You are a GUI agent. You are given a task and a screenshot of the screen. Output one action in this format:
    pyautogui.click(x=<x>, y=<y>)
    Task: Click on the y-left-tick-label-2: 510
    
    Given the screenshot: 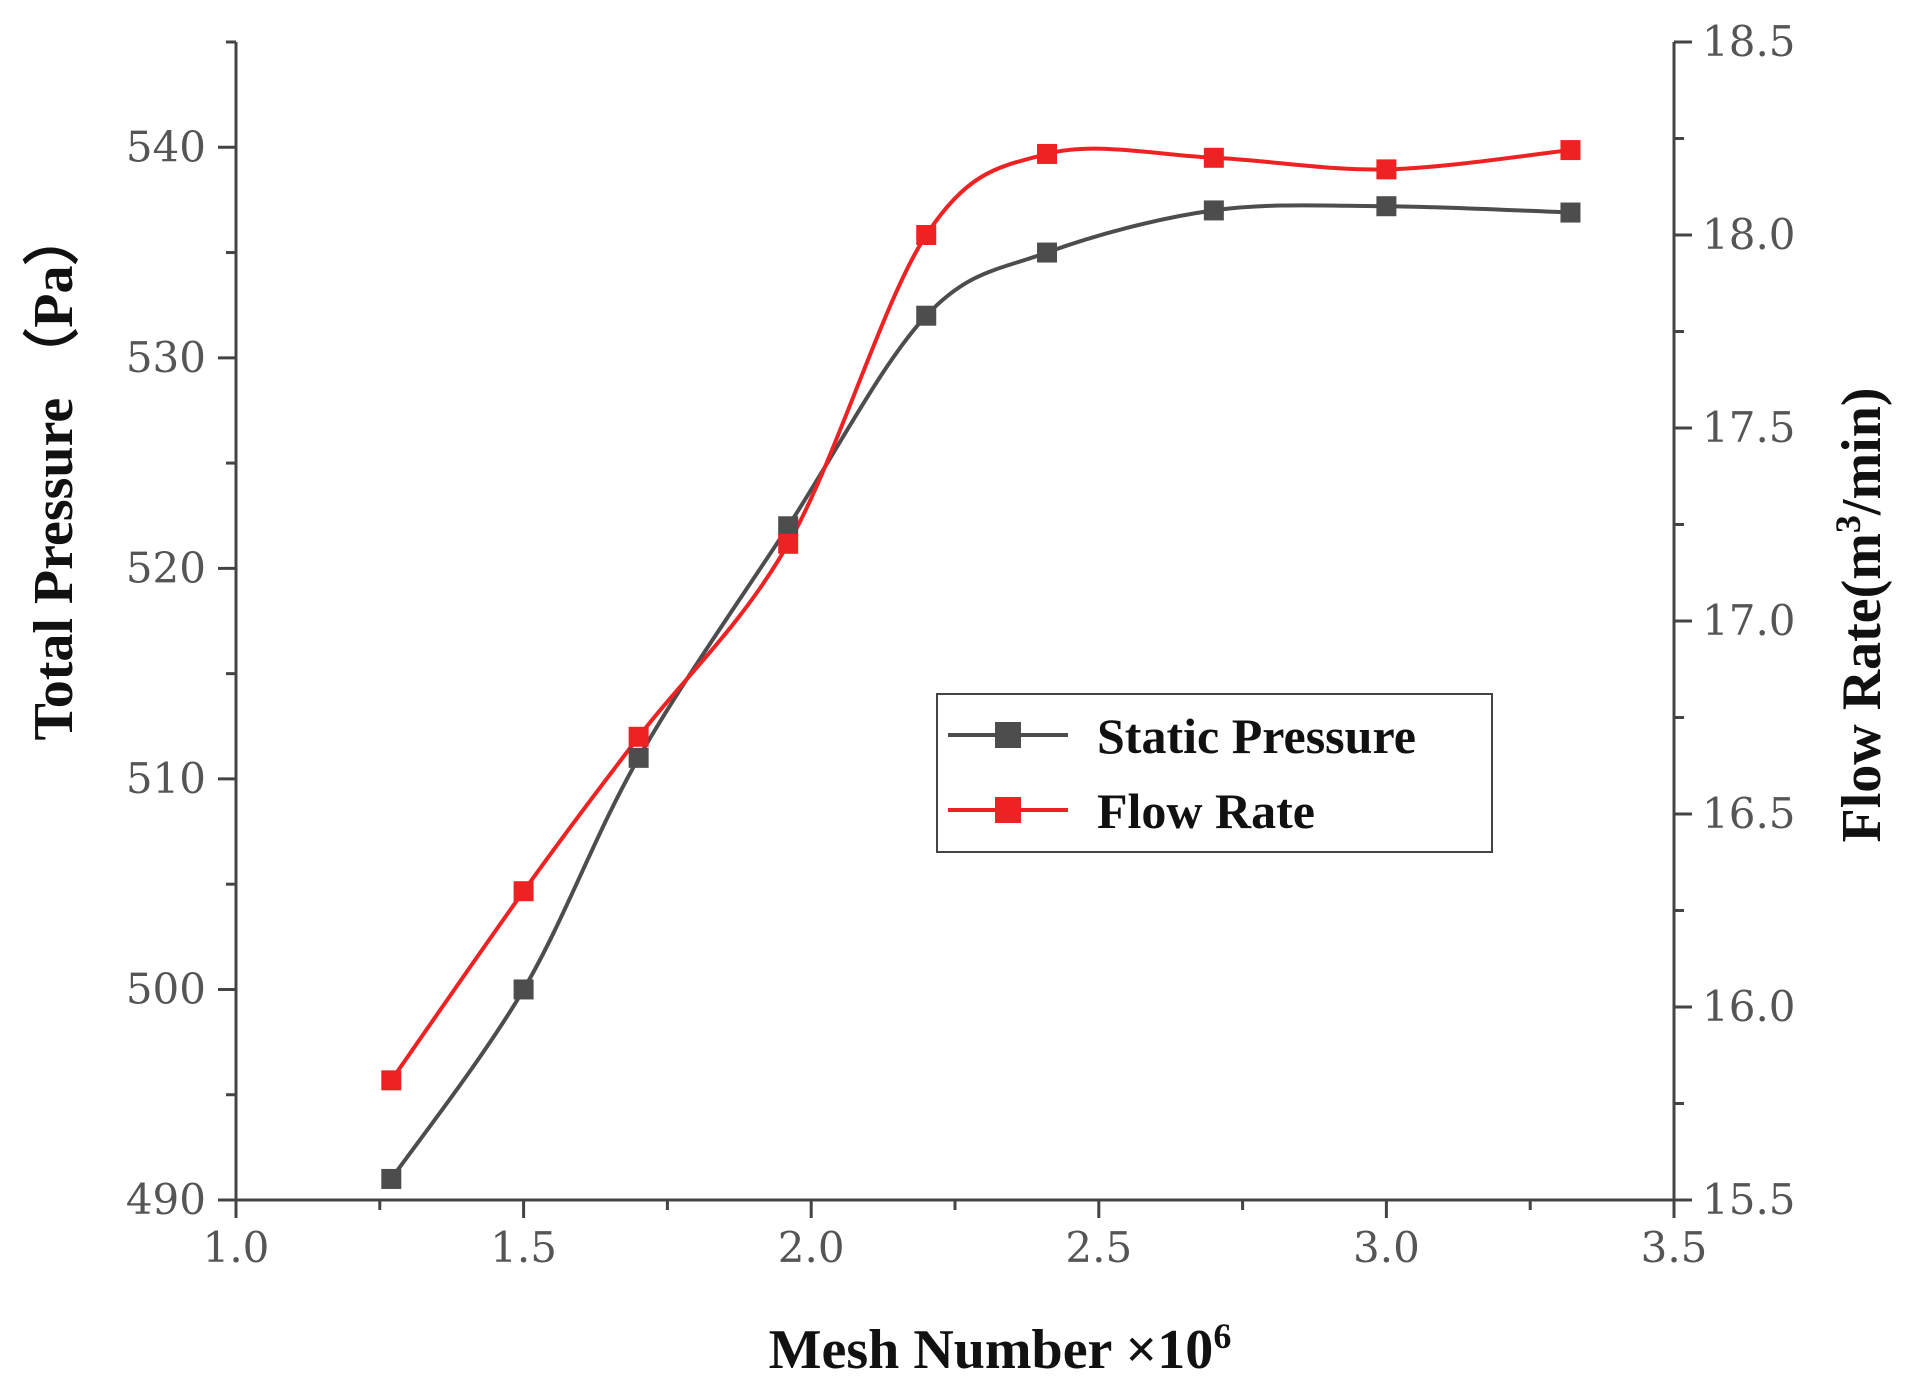 What is the action you would take?
    pyautogui.click(x=166, y=778)
    